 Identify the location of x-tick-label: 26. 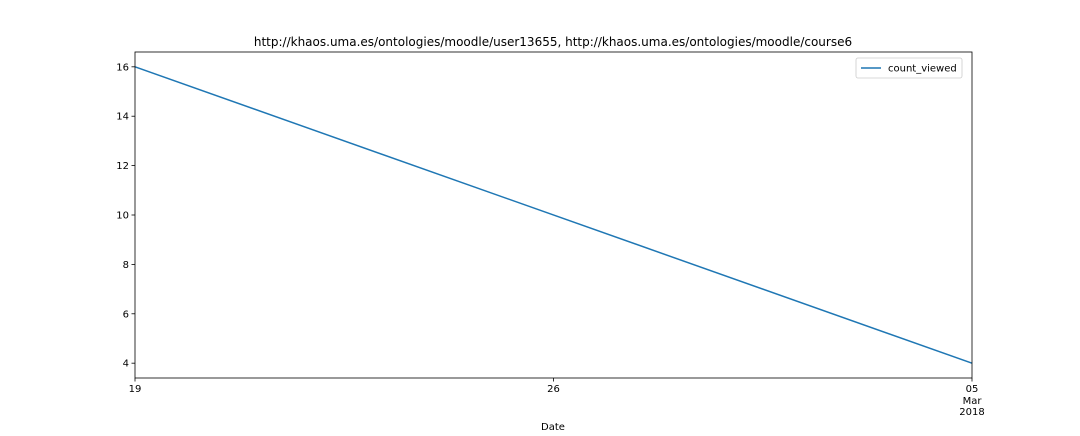
(553, 389).